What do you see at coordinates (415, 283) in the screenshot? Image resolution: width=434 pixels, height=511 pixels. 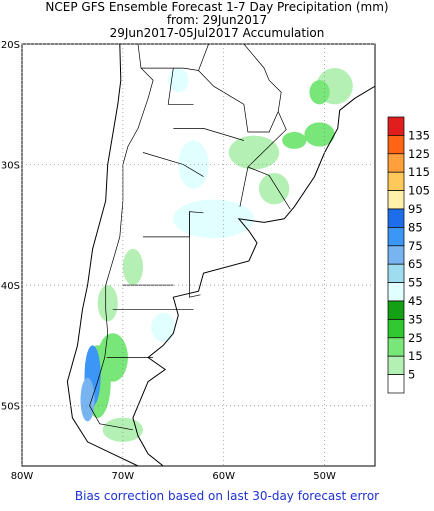 I see `colorbar-label: 55` at bounding box center [415, 283].